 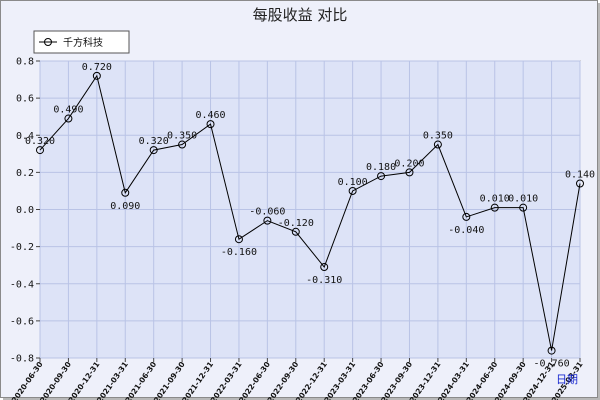 What do you see at coordinates (125, 206) in the screenshot?
I see `data-label: 0.090` at bounding box center [125, 206].